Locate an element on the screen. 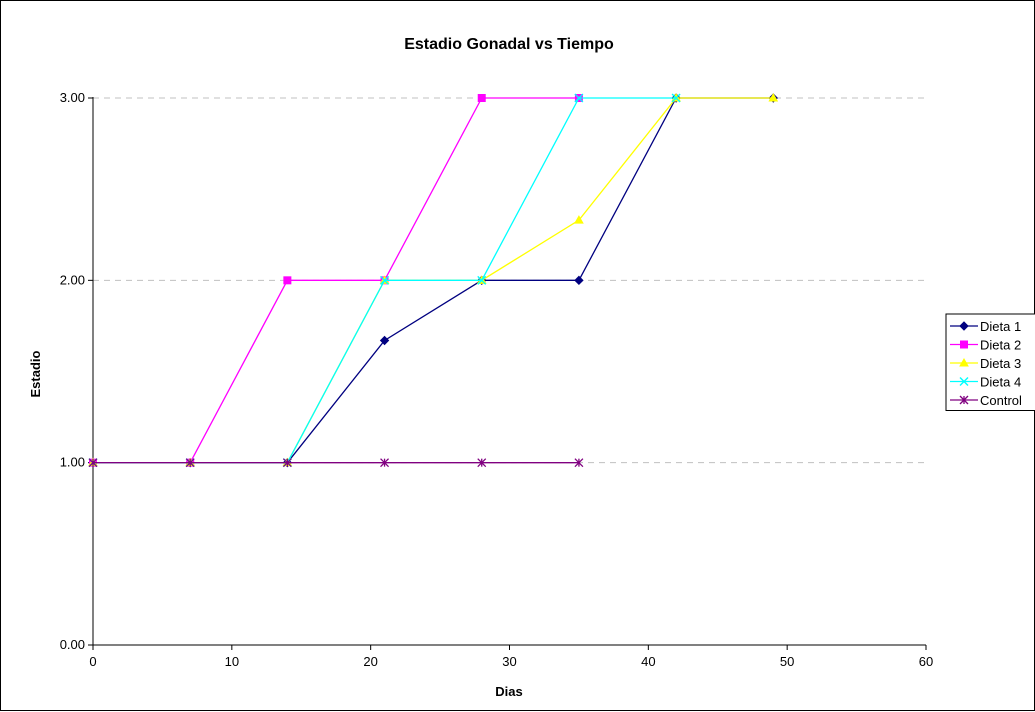  legend-label: Control is located at coordinates (1001, 400).